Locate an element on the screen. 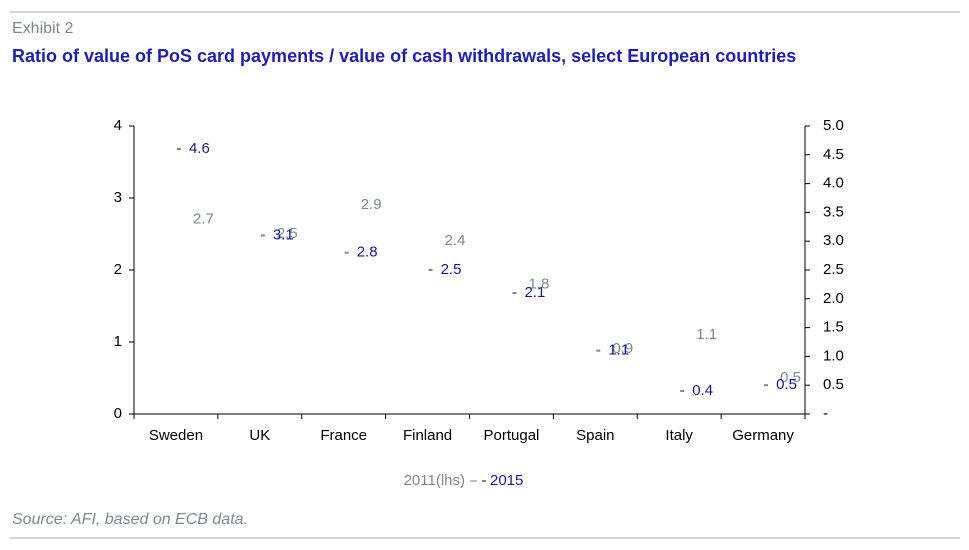 The image size is (969, 550). y-tick-label: 0 is located at coordinates (118, 413).